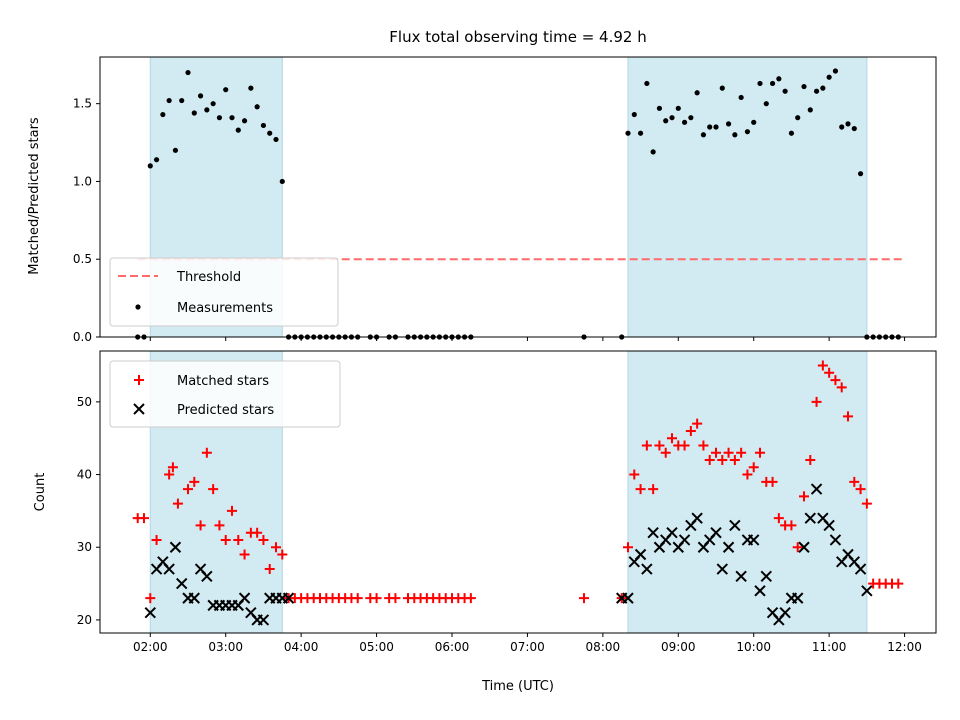 This screenshot has height=720, width=960. Describe the element at coordinates (225, 647) in the screenshot. I see `x-tick-label: 03:00` at that location.